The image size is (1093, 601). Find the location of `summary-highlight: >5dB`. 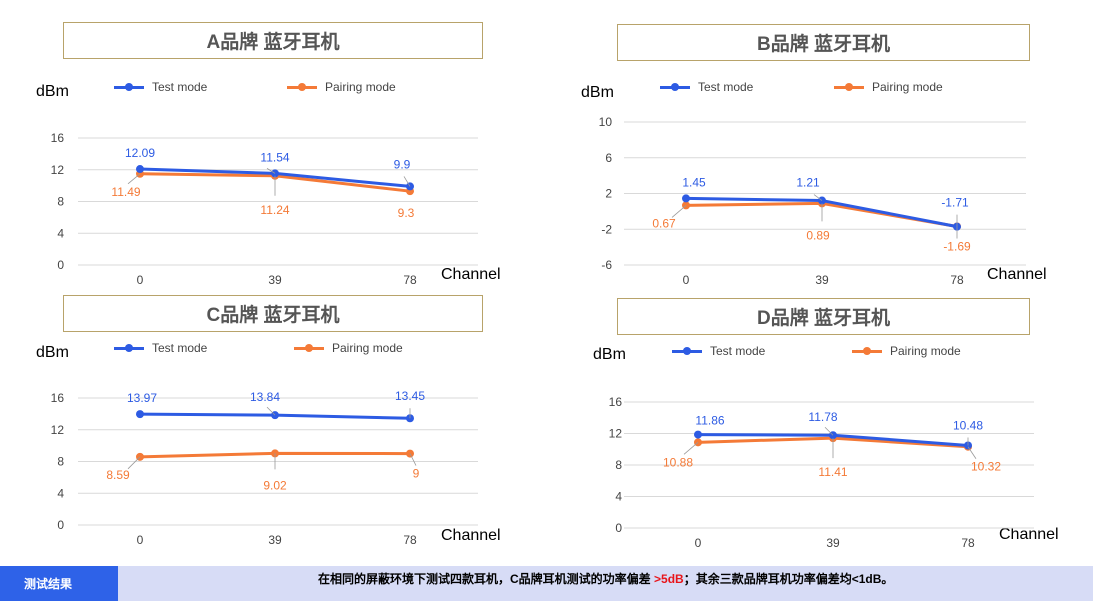

summary-highlight: >5dB is located at coordinates (667, 579).